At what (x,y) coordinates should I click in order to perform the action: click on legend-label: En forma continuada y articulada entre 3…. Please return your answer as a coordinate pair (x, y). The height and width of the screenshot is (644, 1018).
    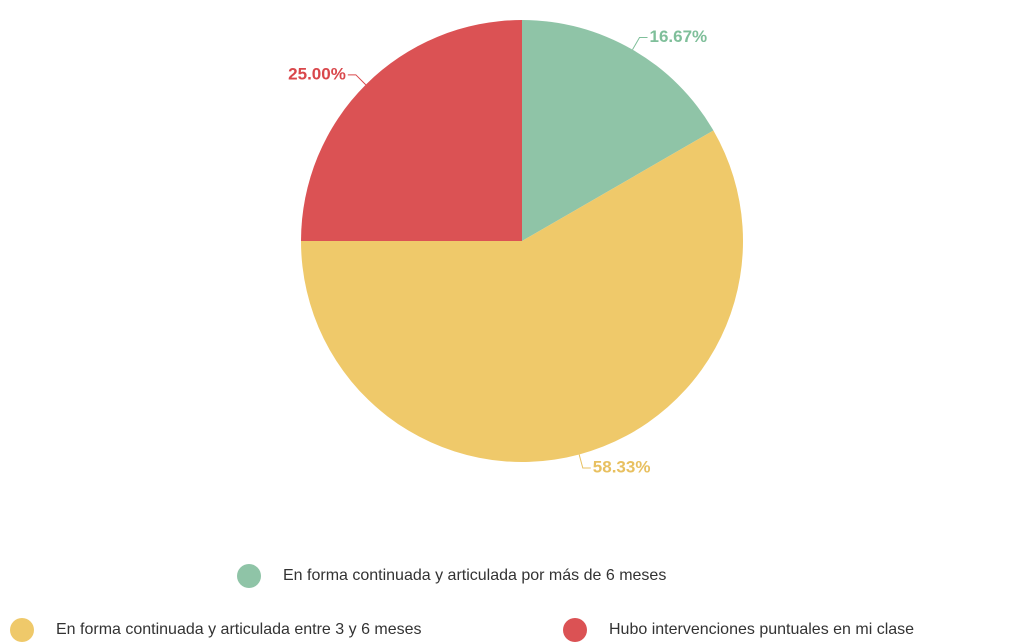
    Looking at the image, I should click on (239, 629).